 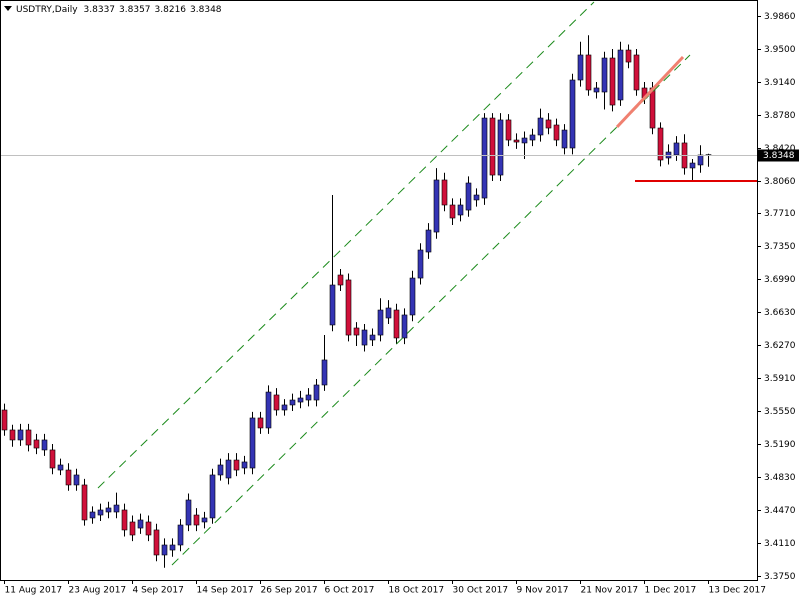 What do you see at coordinates (158, 591) in the screenshot?
I see `x-tick-label: 4 Sep 2017` at bounding box center [158, 591].